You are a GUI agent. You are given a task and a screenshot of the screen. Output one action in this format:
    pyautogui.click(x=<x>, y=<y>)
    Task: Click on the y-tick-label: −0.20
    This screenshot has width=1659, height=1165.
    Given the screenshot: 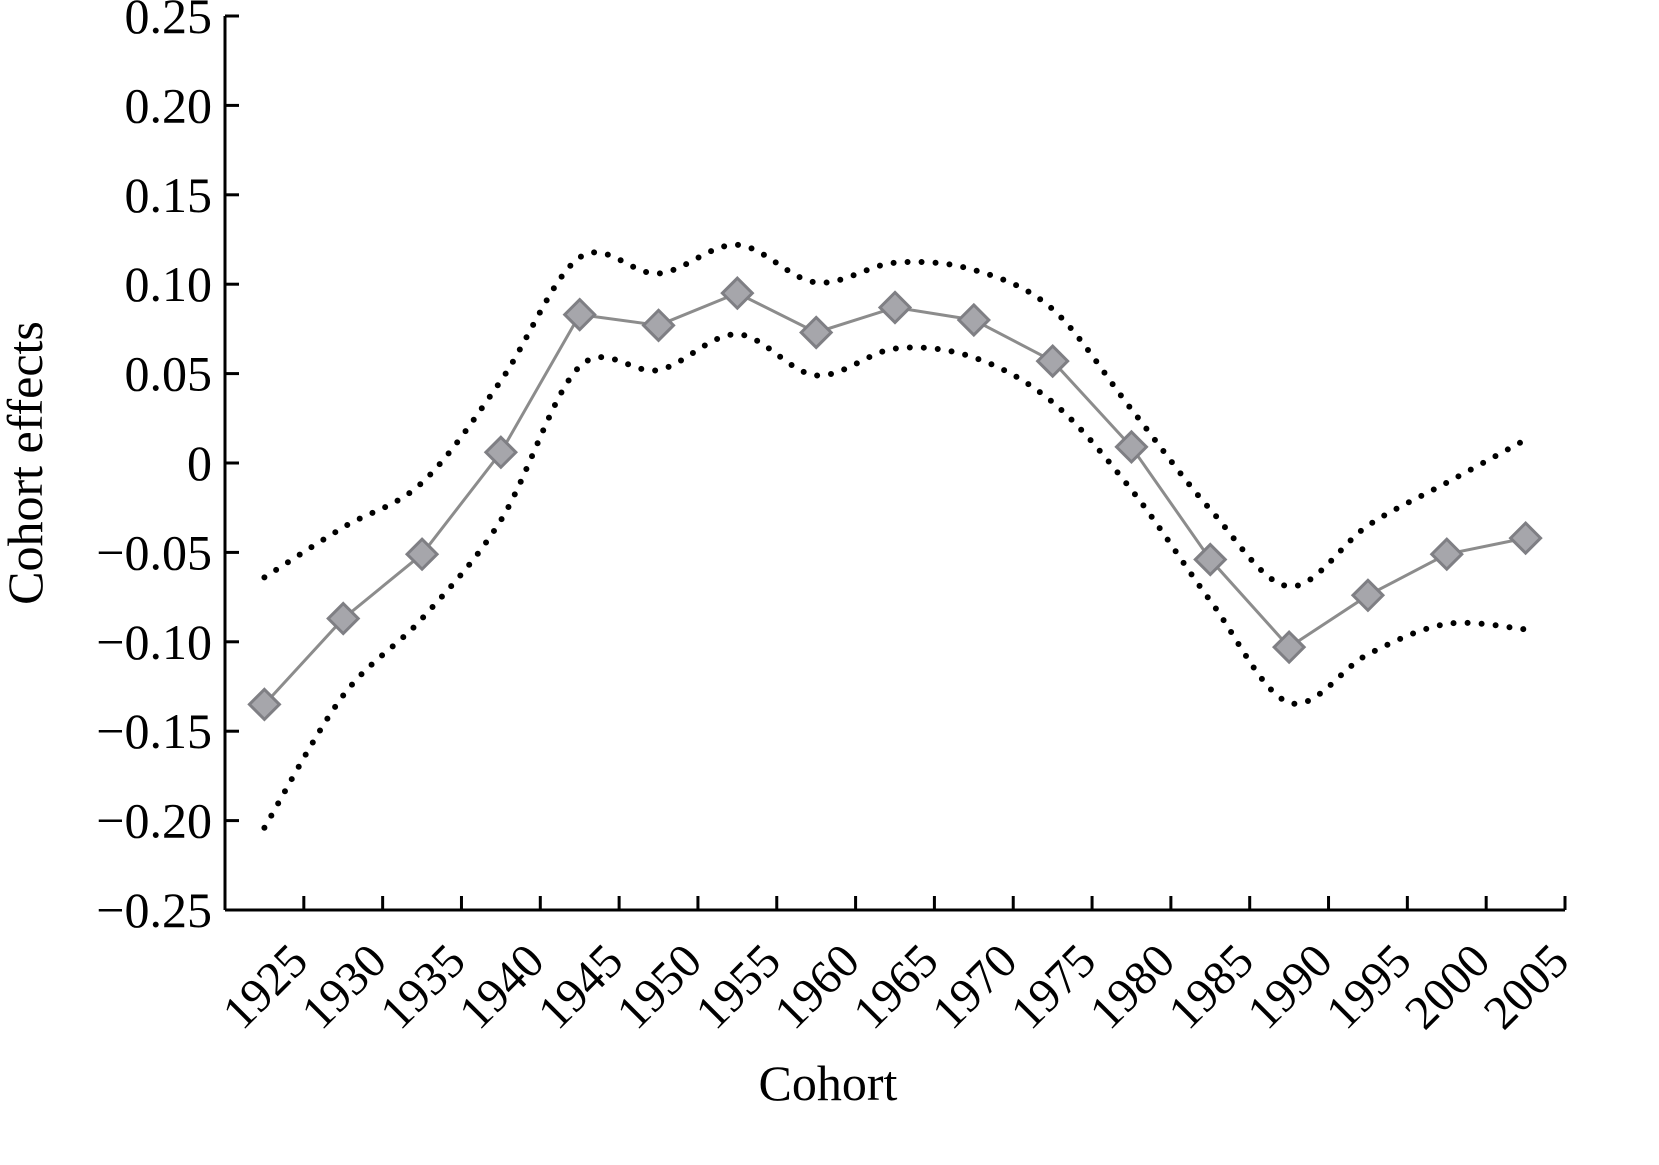 What is the action you would take?
    pyautogui.click(x=154, y=821)
    